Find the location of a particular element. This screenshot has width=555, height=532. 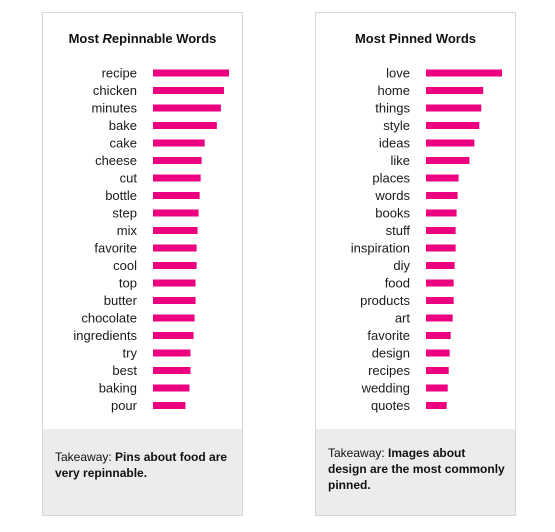

category-label: ingredients is located at coordinates (105, 335).